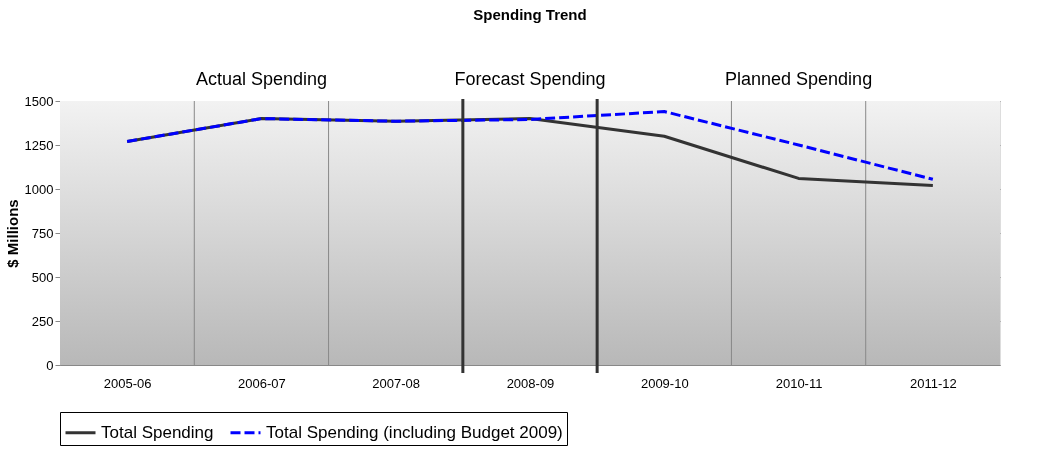  What do you see at coordinates (530, 14) in the screenshot?
I see `chart-title: Spending Trend` at bounding box center [530, 14].